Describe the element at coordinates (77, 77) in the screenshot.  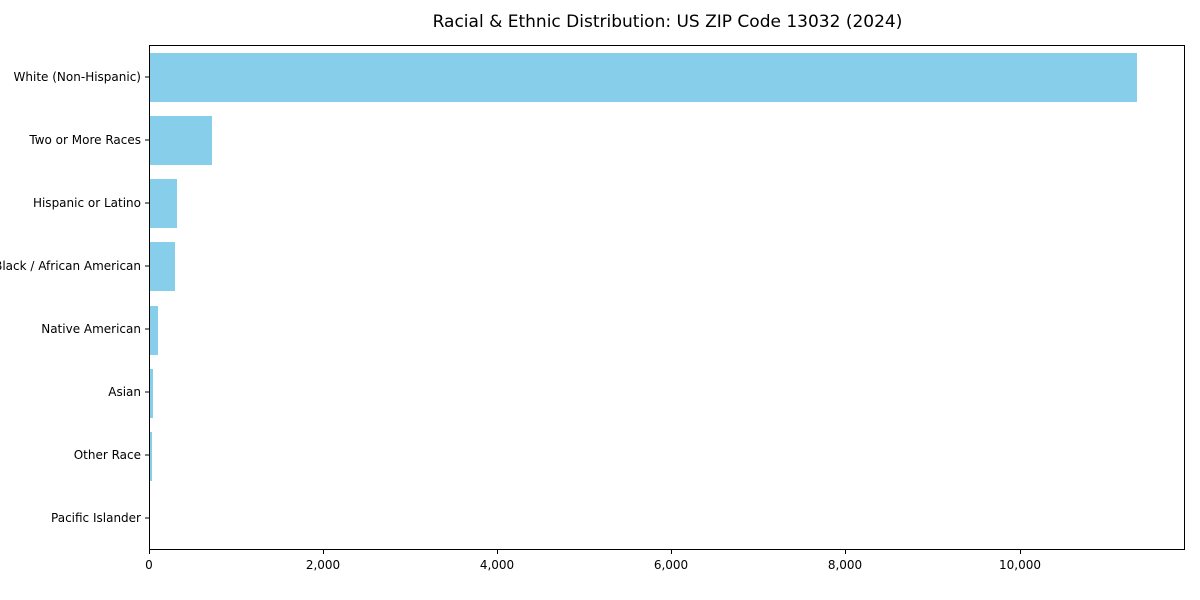
I see `category-label: White (Non-Hispanic)` at that location.